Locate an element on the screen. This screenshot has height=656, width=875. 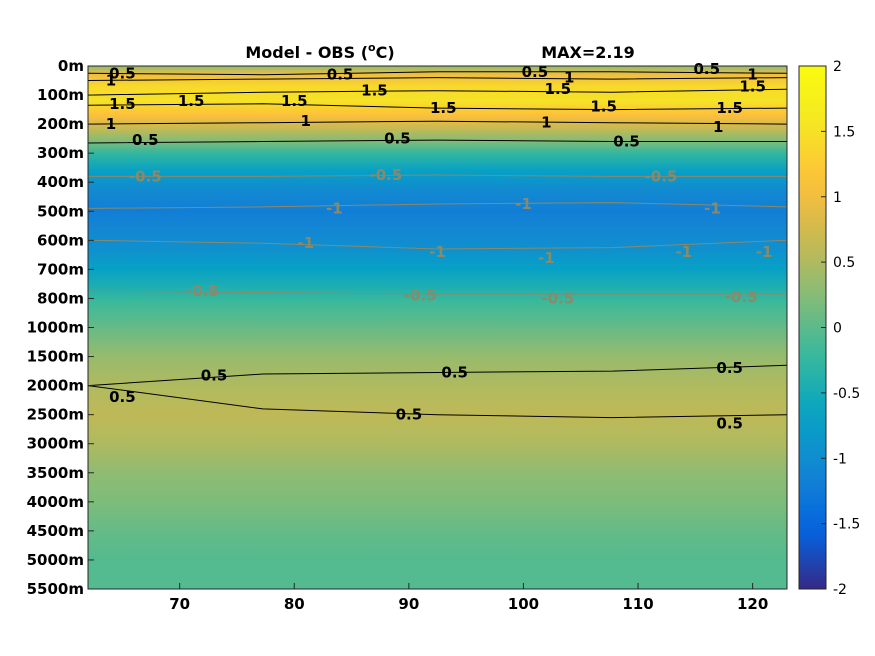
y-tick-label: 200m is located at coordinates (60, 124).